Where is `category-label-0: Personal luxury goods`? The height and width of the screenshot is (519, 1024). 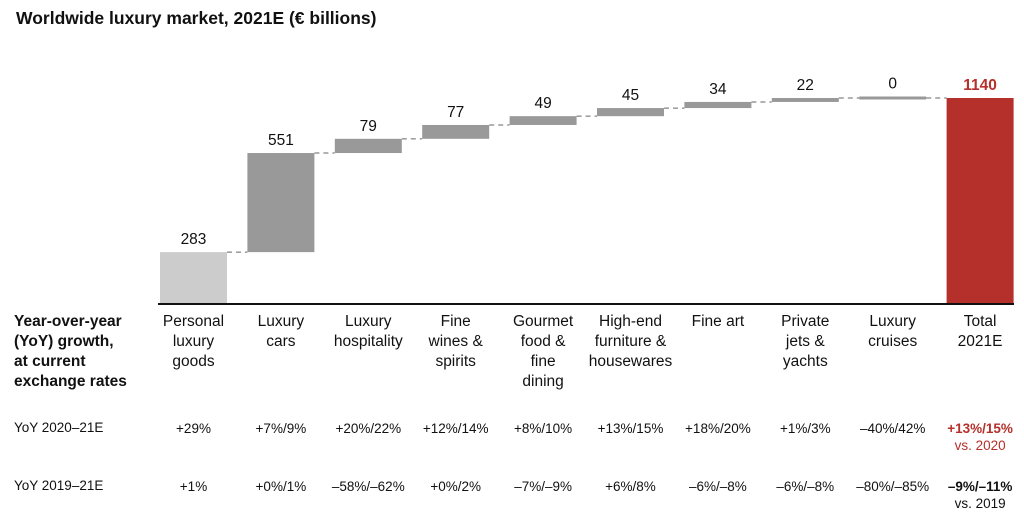 category-label-0: Personal luxury goods is located at coordinates (193, 341).